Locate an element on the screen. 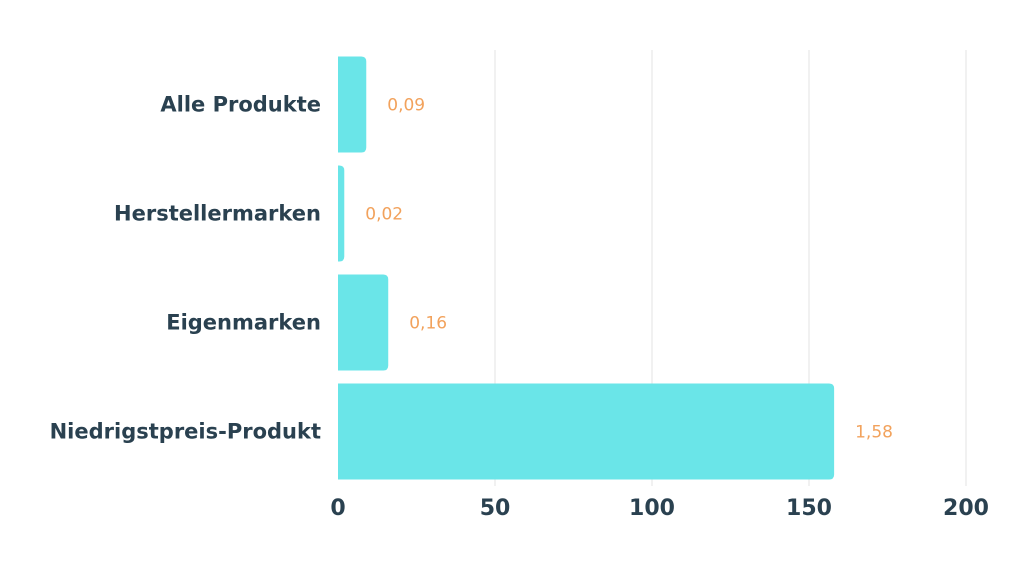 The height and width of the screenshot is (576, 1024). bar-herstellermarken is located at coordinates (341, 213).